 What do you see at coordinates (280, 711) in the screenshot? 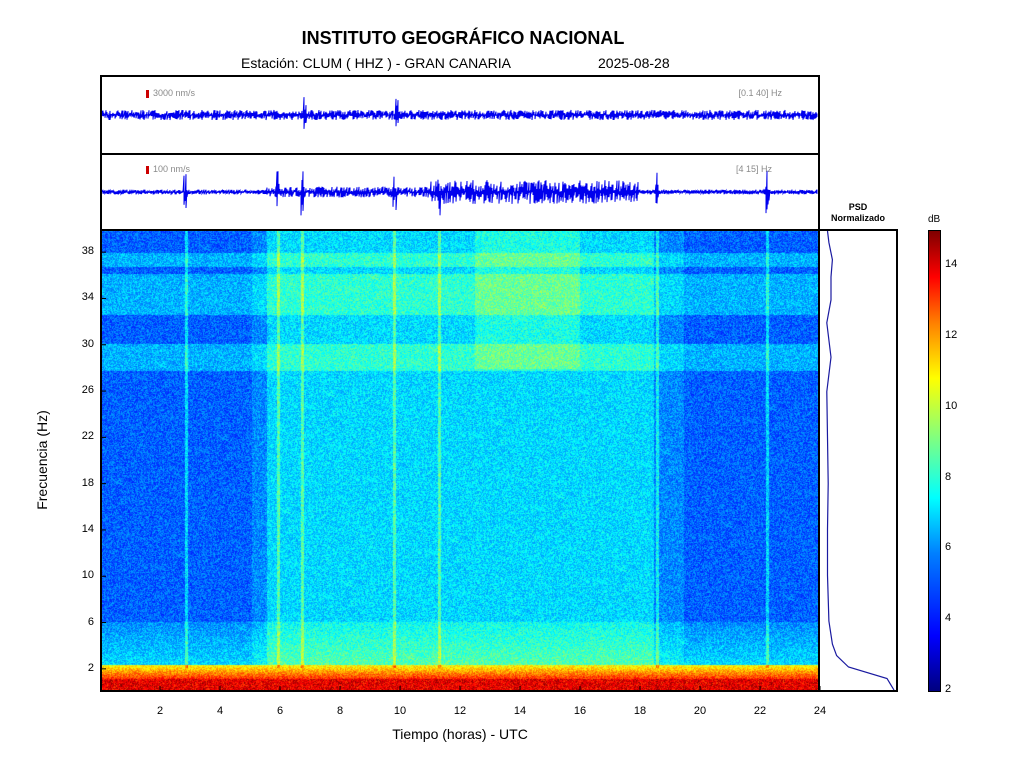
I see `x-tick-label: 6` at bounding box center [280, 711].